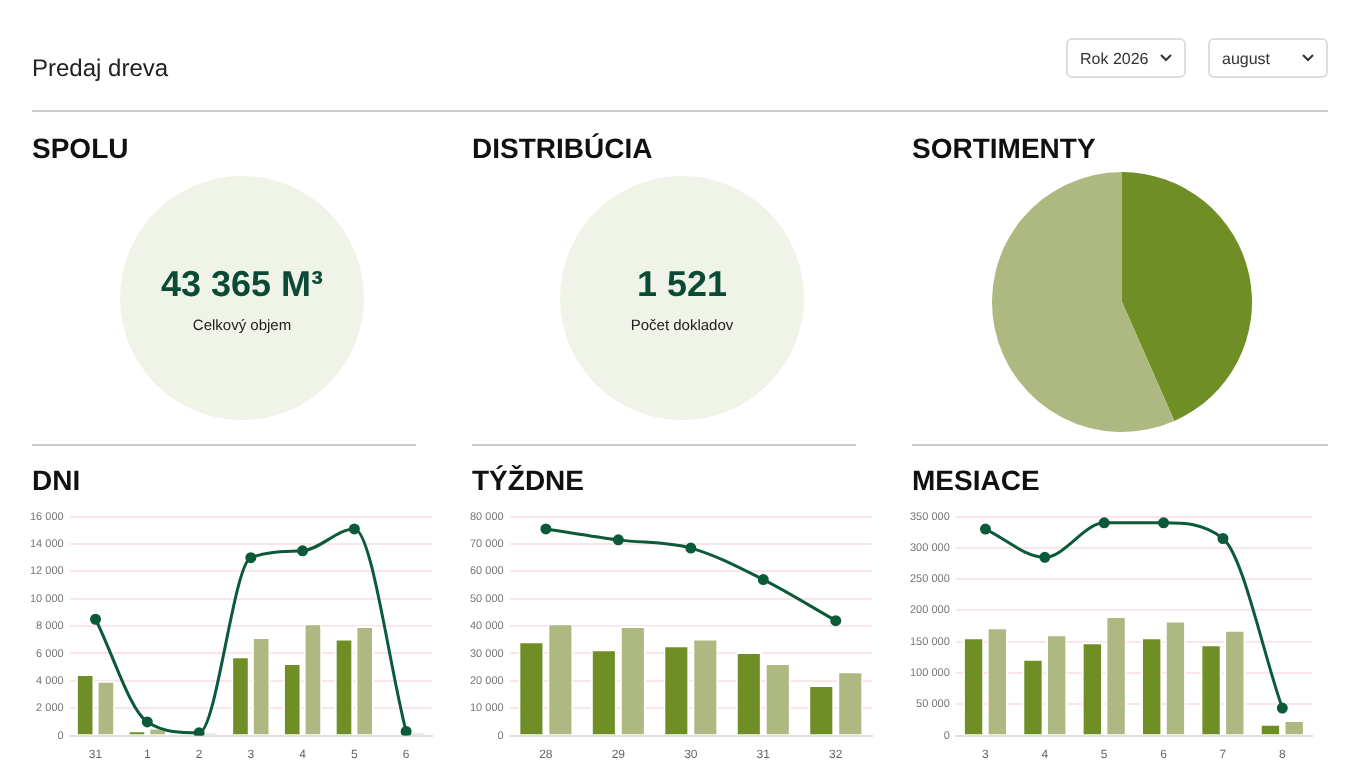  Describe the element at coordinates (682, 285) in the screenshot. I see `text: 1 521` at that location.